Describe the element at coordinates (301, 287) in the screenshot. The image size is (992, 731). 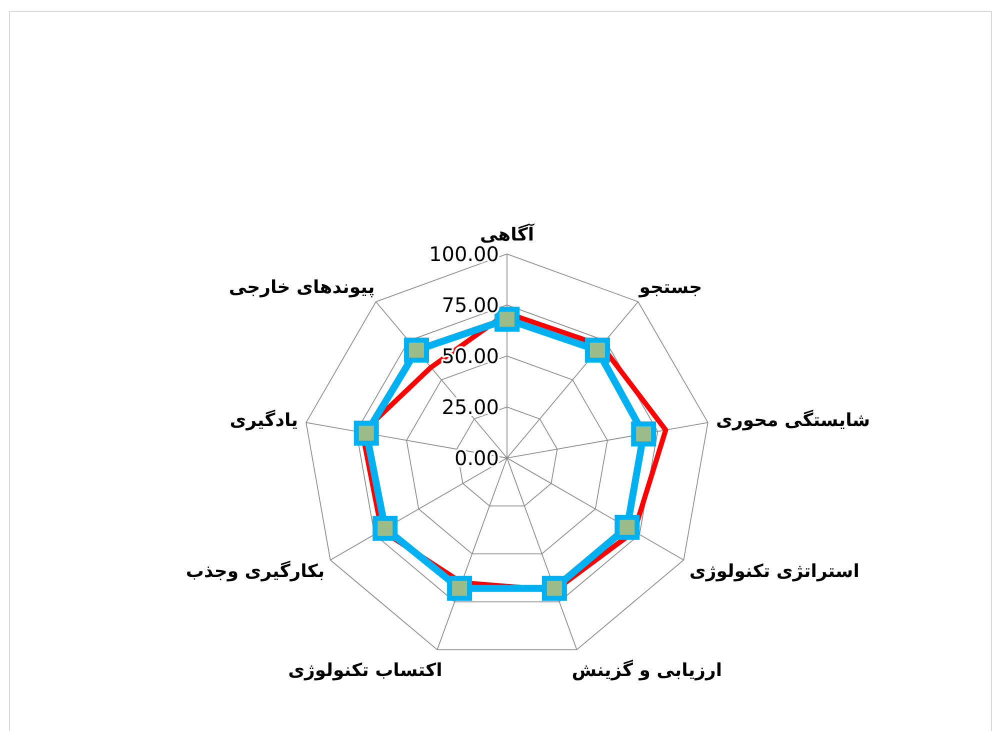
I see `spoke-label: پیوندهای خارجی` at that location.